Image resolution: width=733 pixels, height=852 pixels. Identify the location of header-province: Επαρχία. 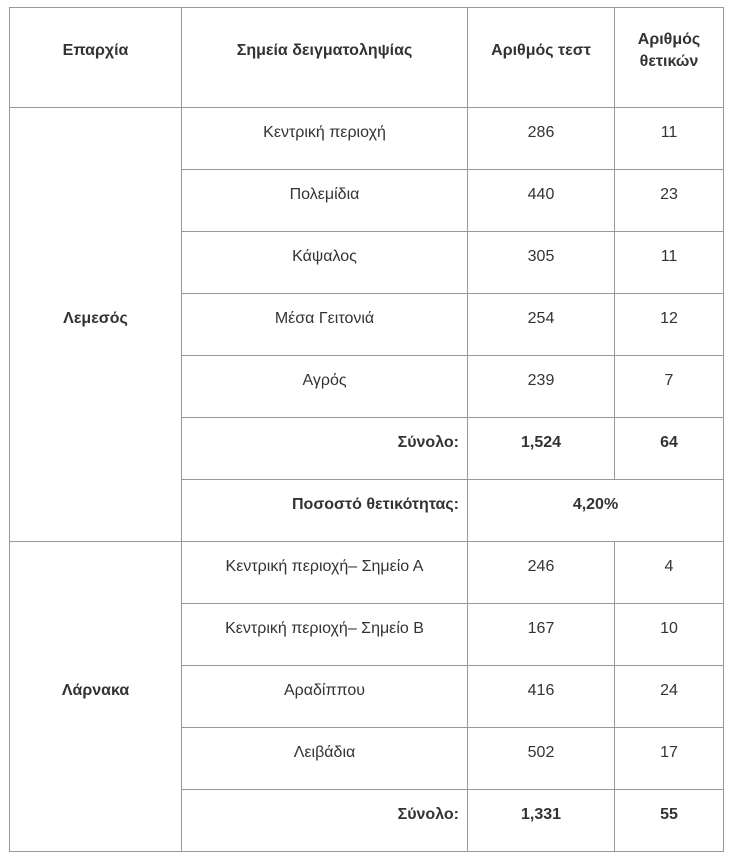
(95, 57).